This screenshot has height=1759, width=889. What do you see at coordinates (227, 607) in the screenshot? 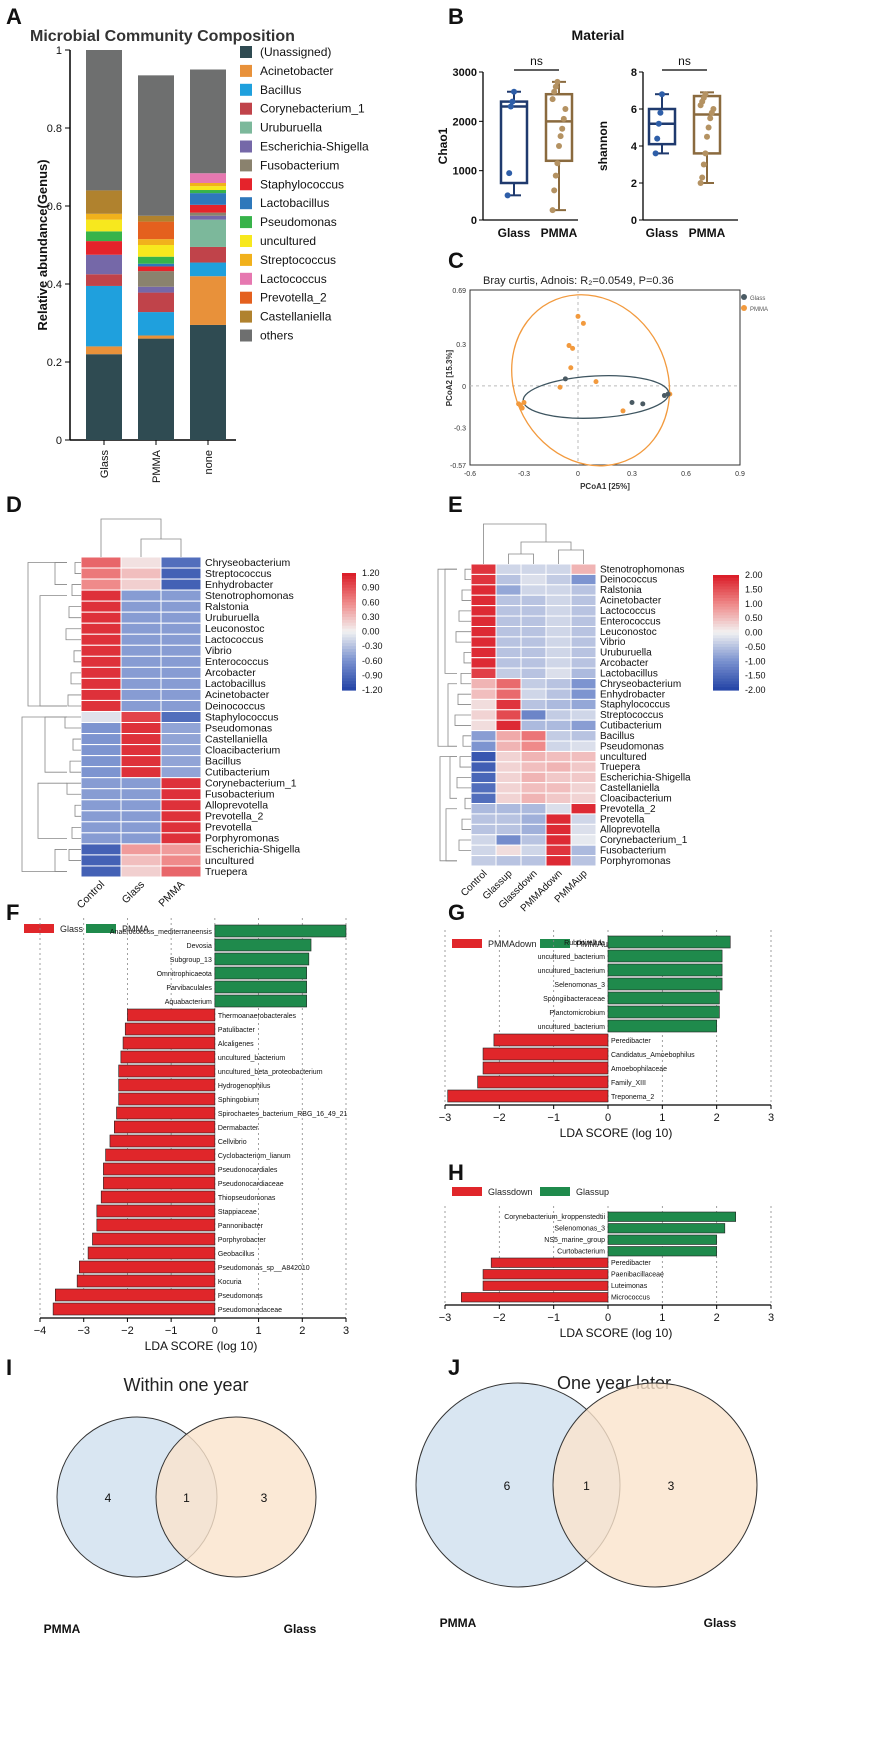
I see `row-label-ralstonia: Ralstonia` at bounding box center [227, 607].